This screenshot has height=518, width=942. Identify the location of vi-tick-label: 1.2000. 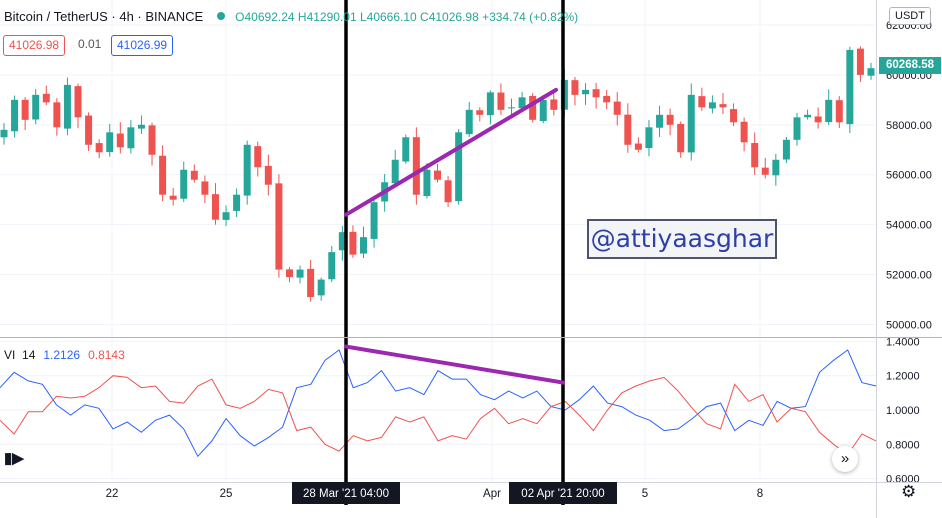
(903, 377).